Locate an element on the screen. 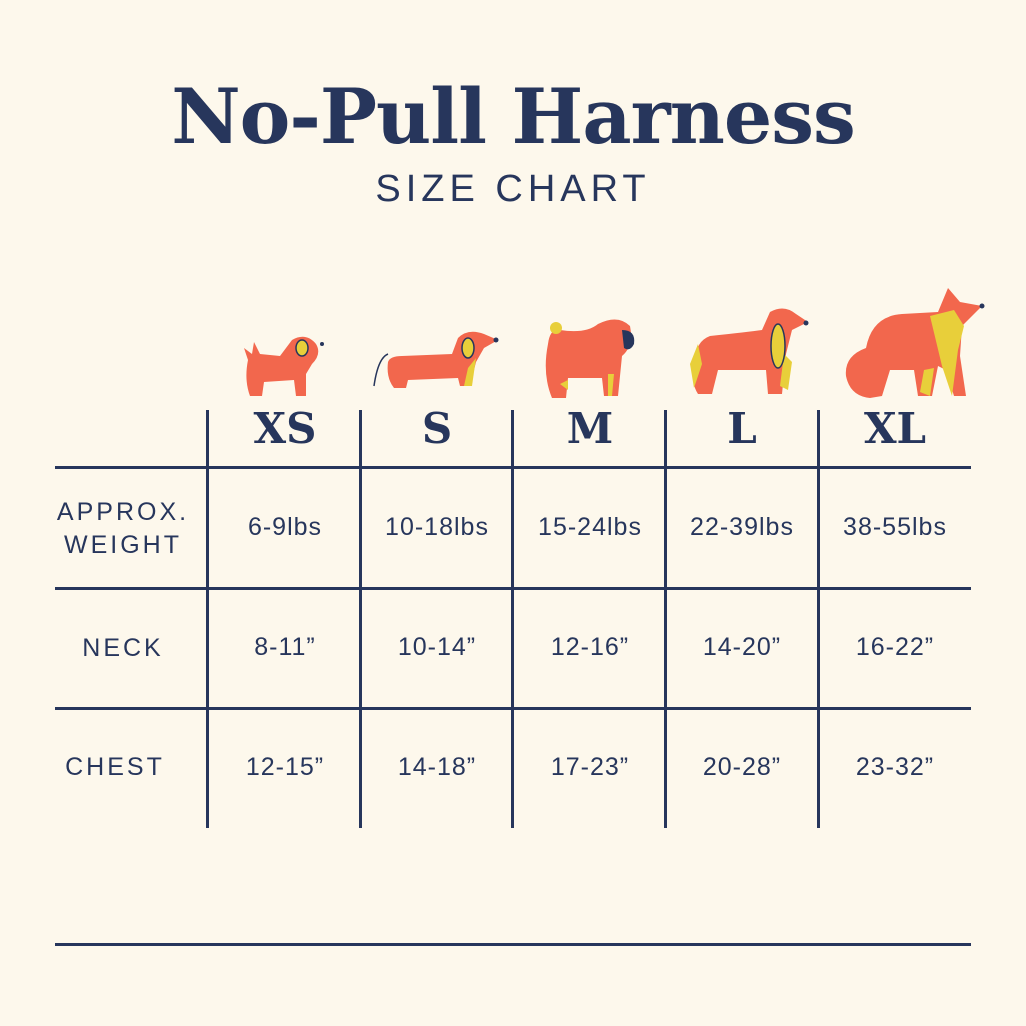  table-cell: 14-18” is located at coordinates (437, 767).